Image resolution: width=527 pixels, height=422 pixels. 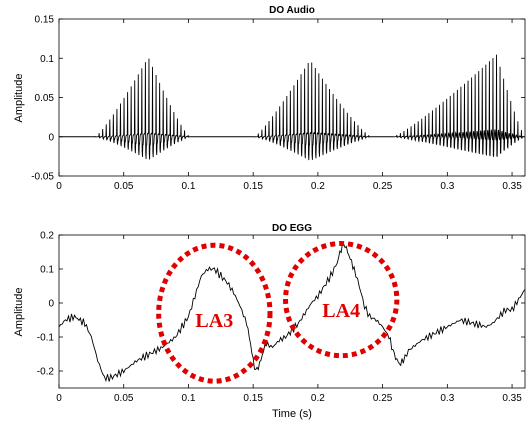 I want to click on audio-x-tick-label: 0.15, so click(x=253, y=186).